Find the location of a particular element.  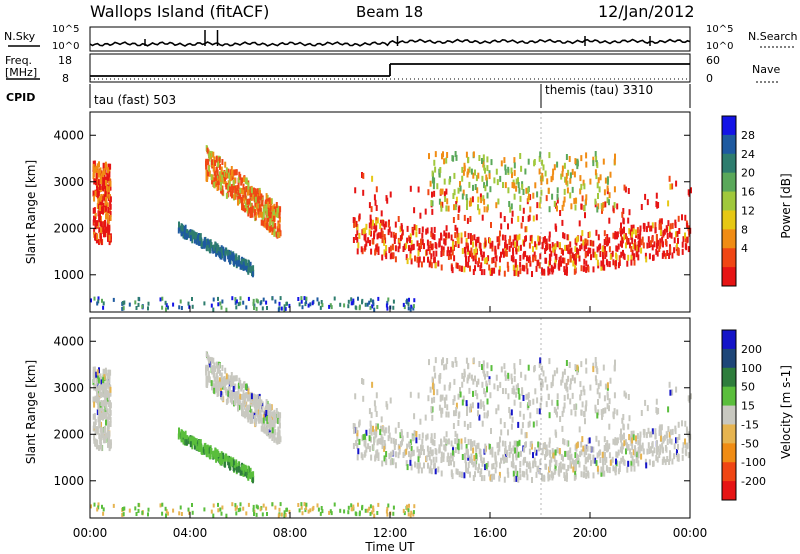

velocity-ylabel: Slant Range [km] is located at coordinates (31, 412).